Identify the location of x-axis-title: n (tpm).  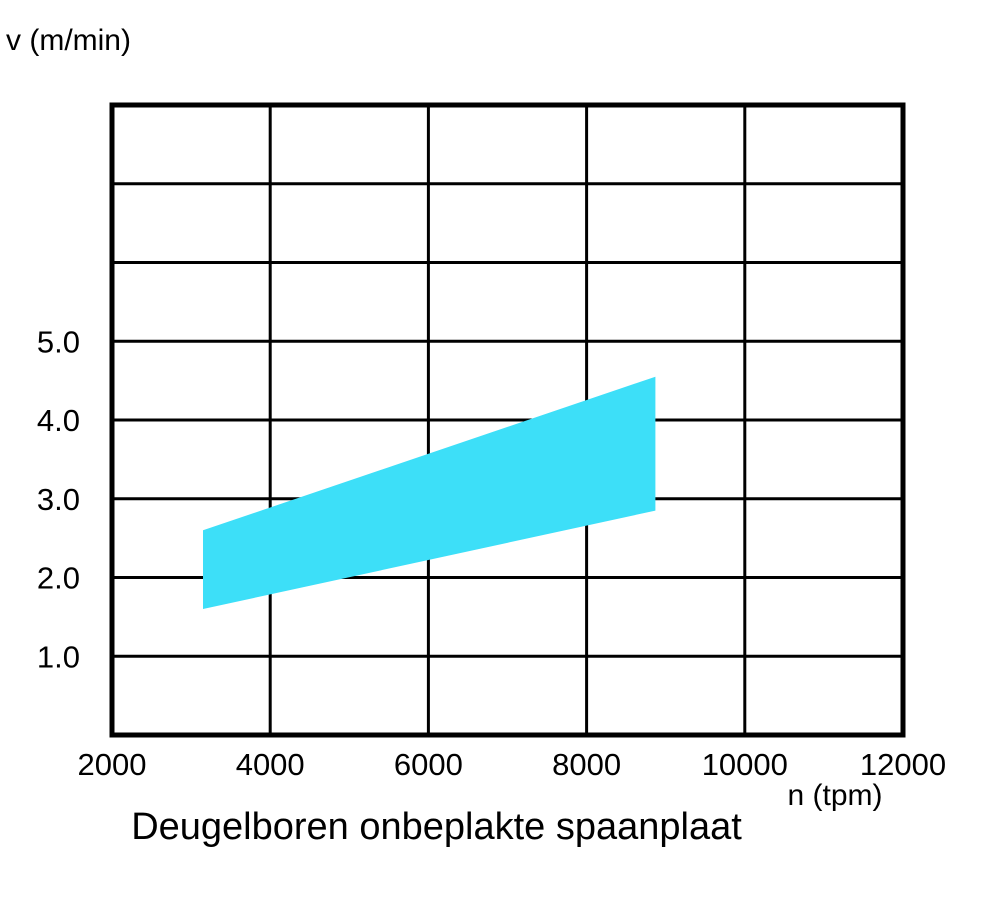
(835, 795).